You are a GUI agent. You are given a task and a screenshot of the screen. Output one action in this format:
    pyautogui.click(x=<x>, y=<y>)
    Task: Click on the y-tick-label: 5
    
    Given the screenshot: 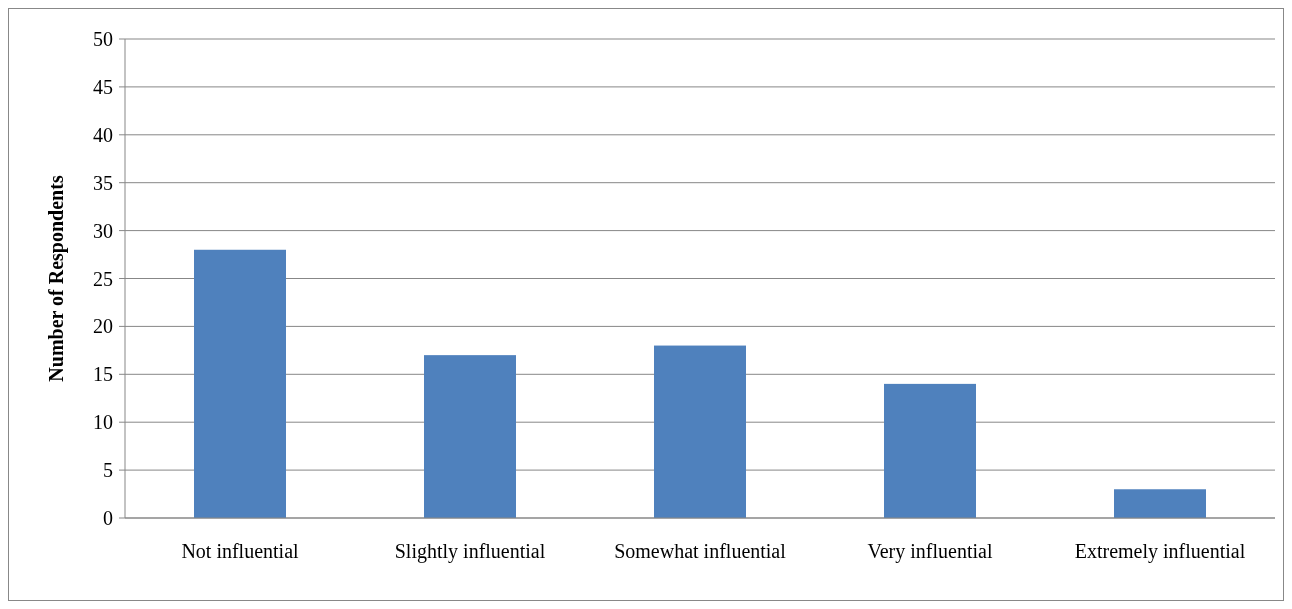 What is the action you would take?
    pyautogui.click(x=108, y=470)
    